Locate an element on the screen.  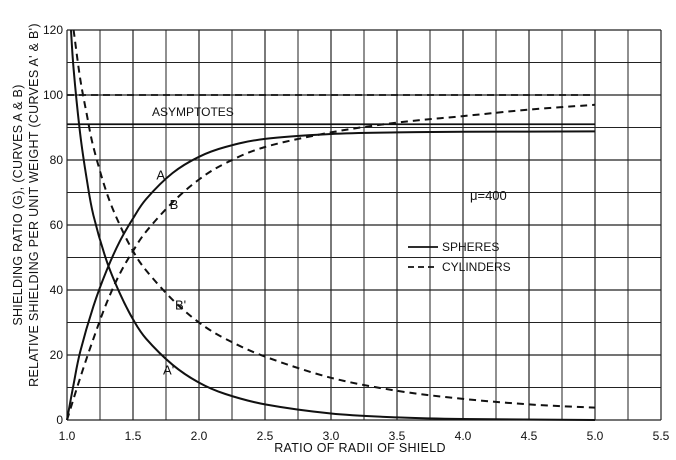
y-tick-label: 80 is located at coordinates (57, 160).